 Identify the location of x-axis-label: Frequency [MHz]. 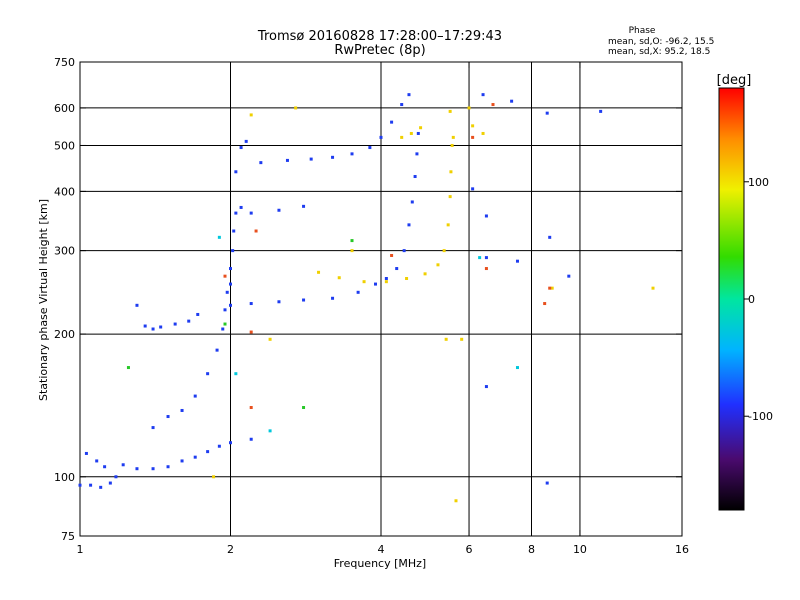
(380, 563).